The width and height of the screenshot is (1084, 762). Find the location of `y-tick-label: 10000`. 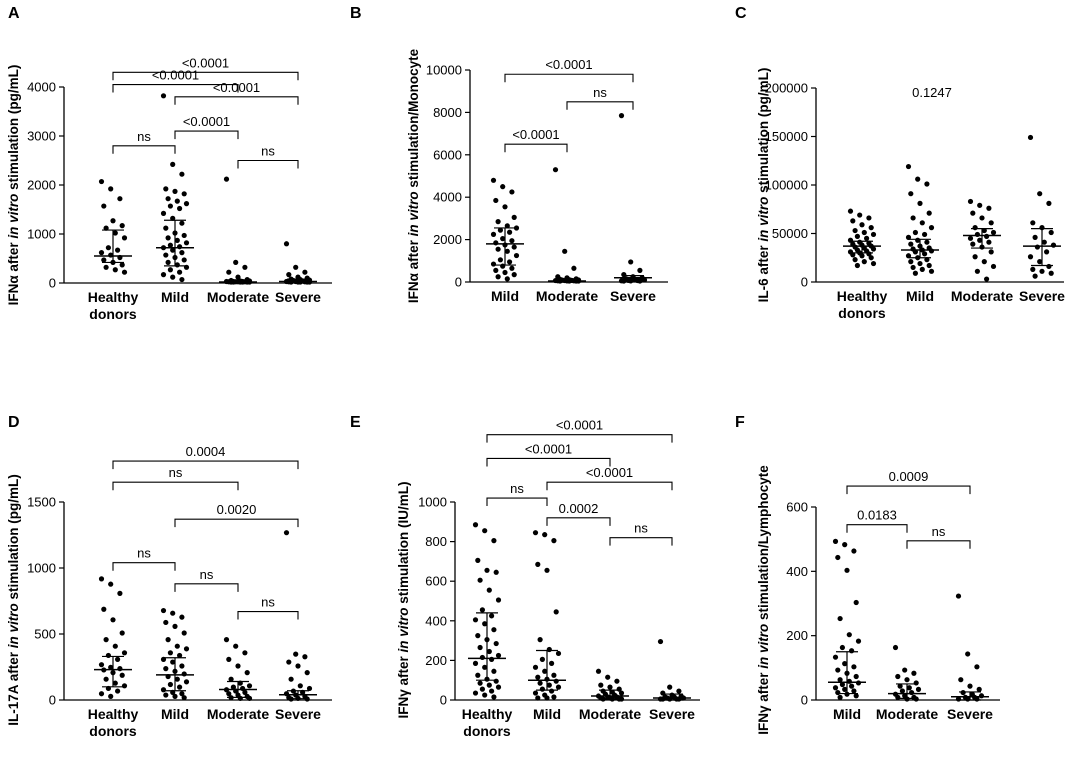

y-tick-label: 10000 is located at coordinates (444, 70).